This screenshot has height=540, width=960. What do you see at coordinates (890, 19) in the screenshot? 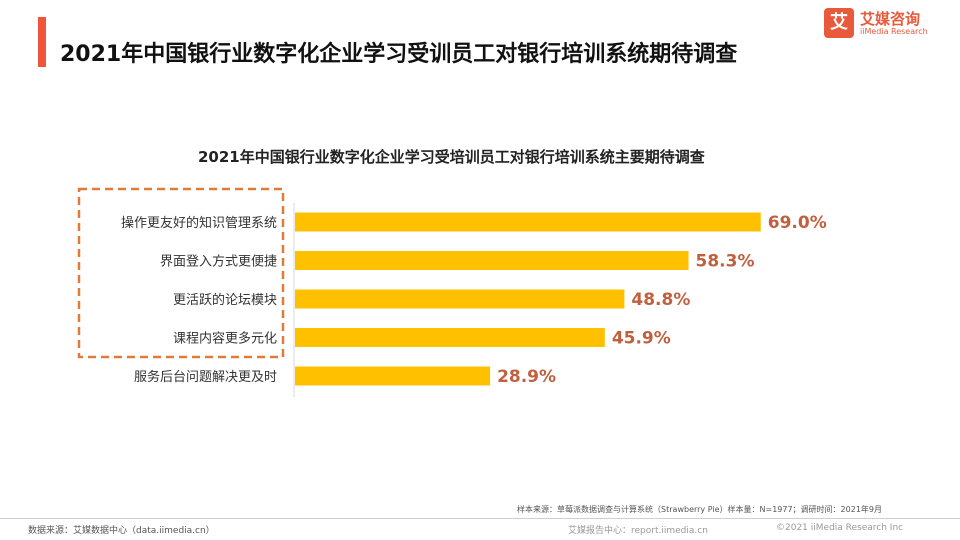
I see `logo-text-cn: 艾媒咨询` at bounding box center [890, 19].